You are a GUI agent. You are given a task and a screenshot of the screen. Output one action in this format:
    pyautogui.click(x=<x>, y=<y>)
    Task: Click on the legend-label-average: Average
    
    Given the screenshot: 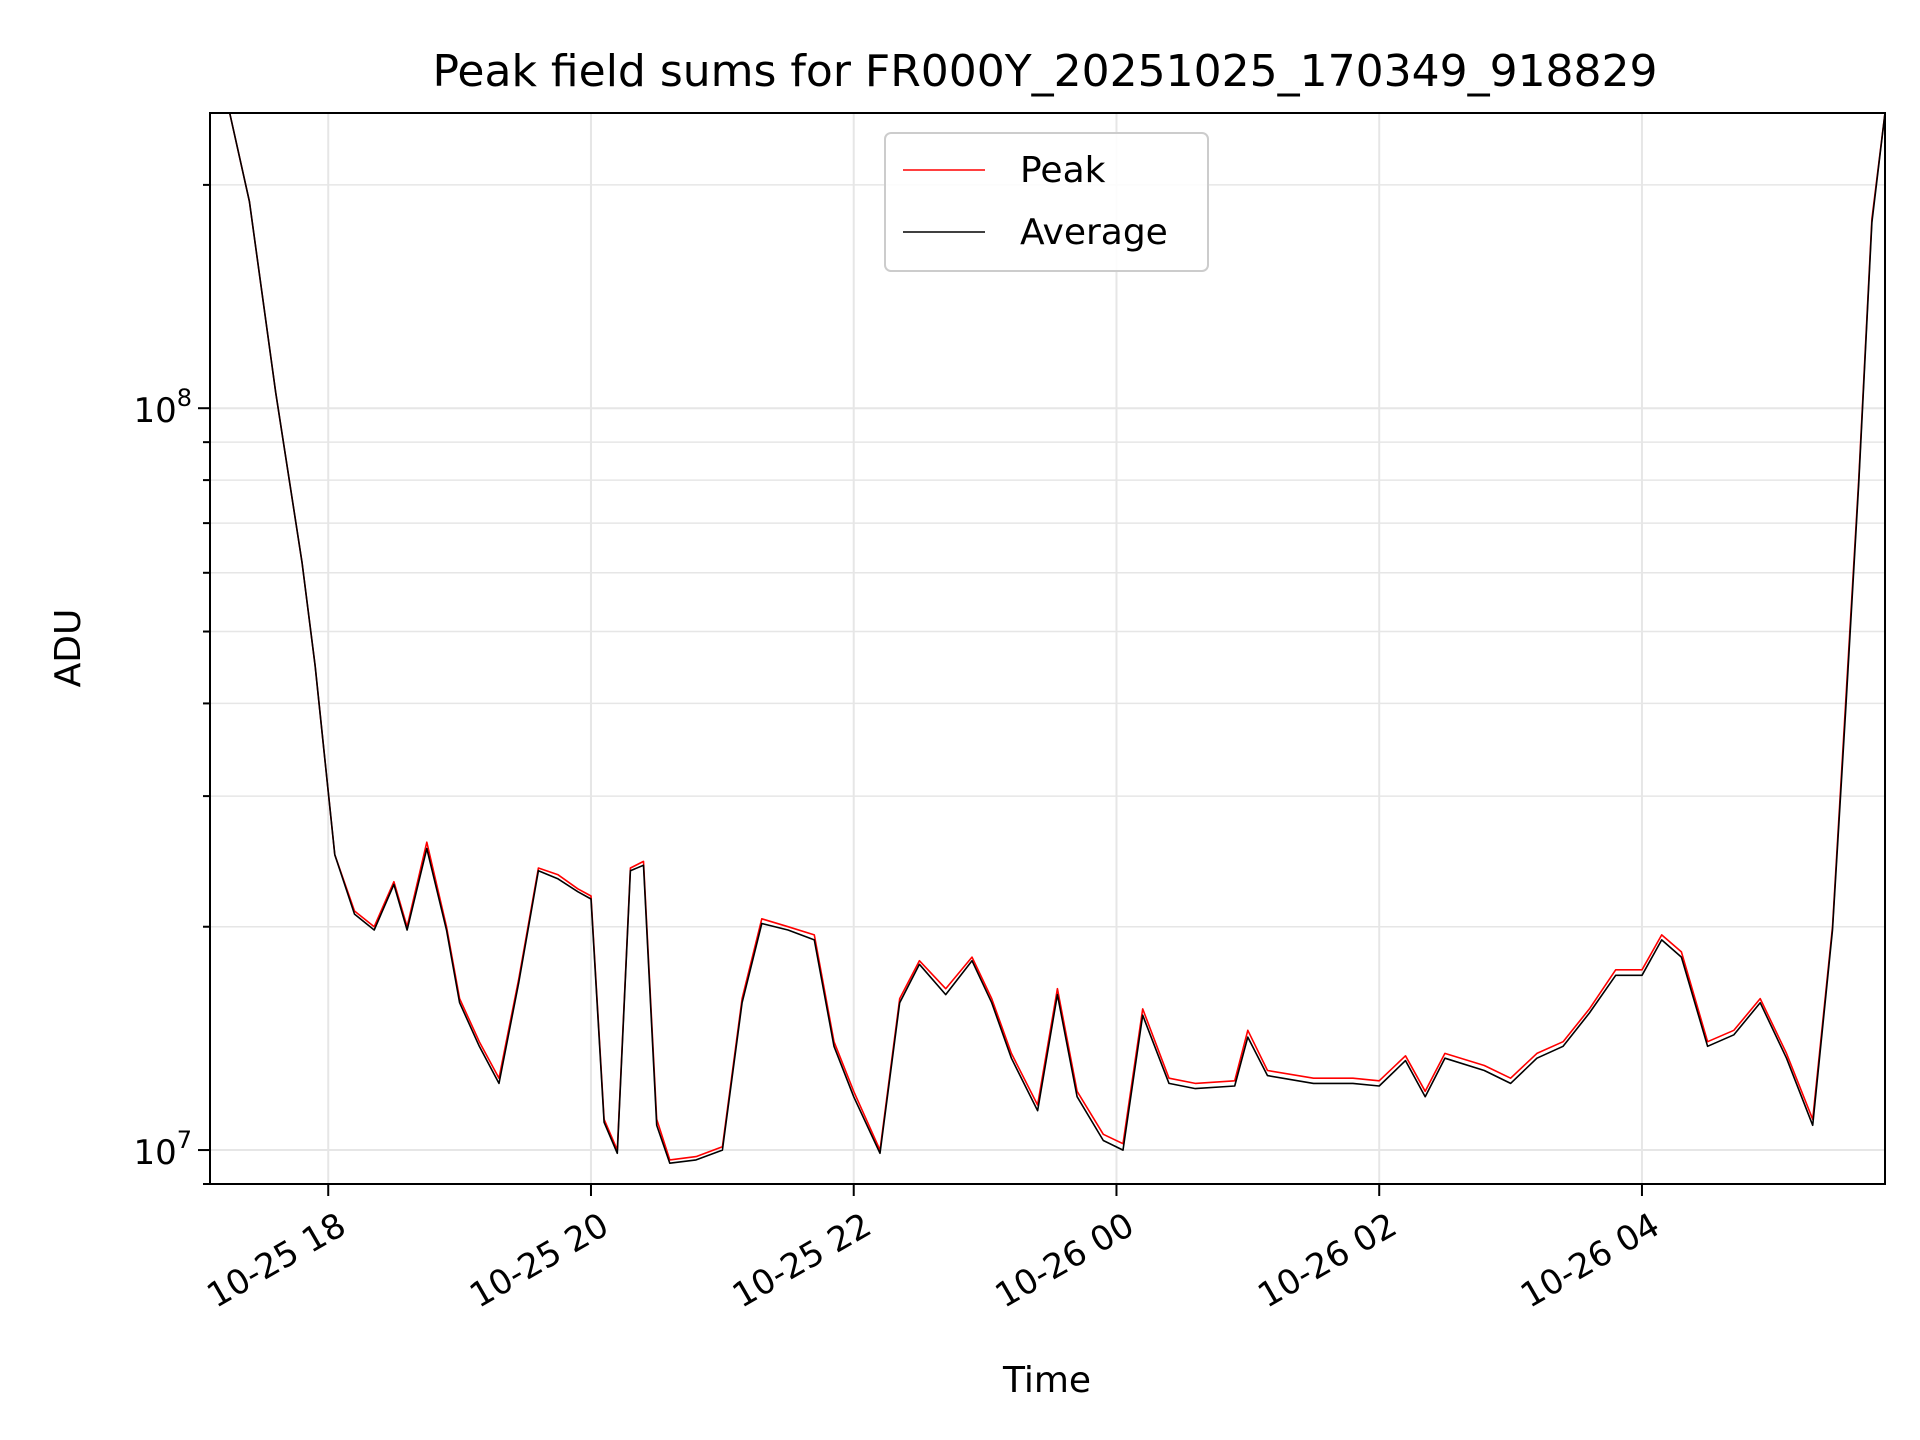 What is the action you would take?
    pyautogui.click(x=1094, y=232)
    